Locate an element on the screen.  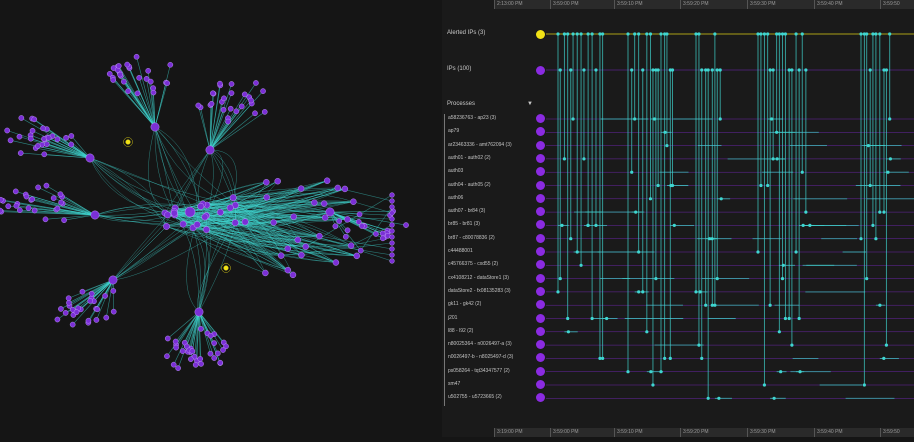
process-row-label: c45766375 - cxd55 (2) is located at coordinates (473, 264).